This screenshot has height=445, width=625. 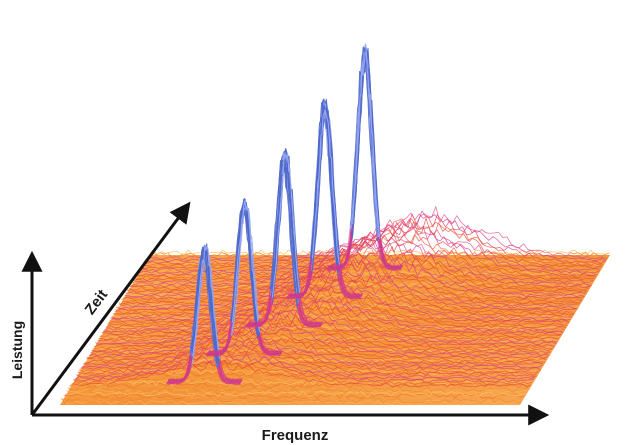 What do you see at coordinates (17, 350) in the screenshot?
I see `power-axis-label: Leistung` at bounding box center [17, 350].